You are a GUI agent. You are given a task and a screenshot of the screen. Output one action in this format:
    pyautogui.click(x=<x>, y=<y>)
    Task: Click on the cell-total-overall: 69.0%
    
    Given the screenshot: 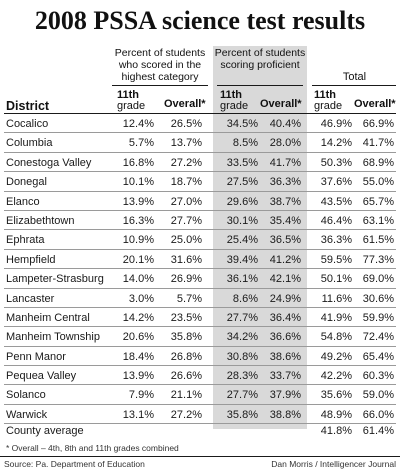 What is the action you would take?
    pyautogui.click(x=378, y=279)
    